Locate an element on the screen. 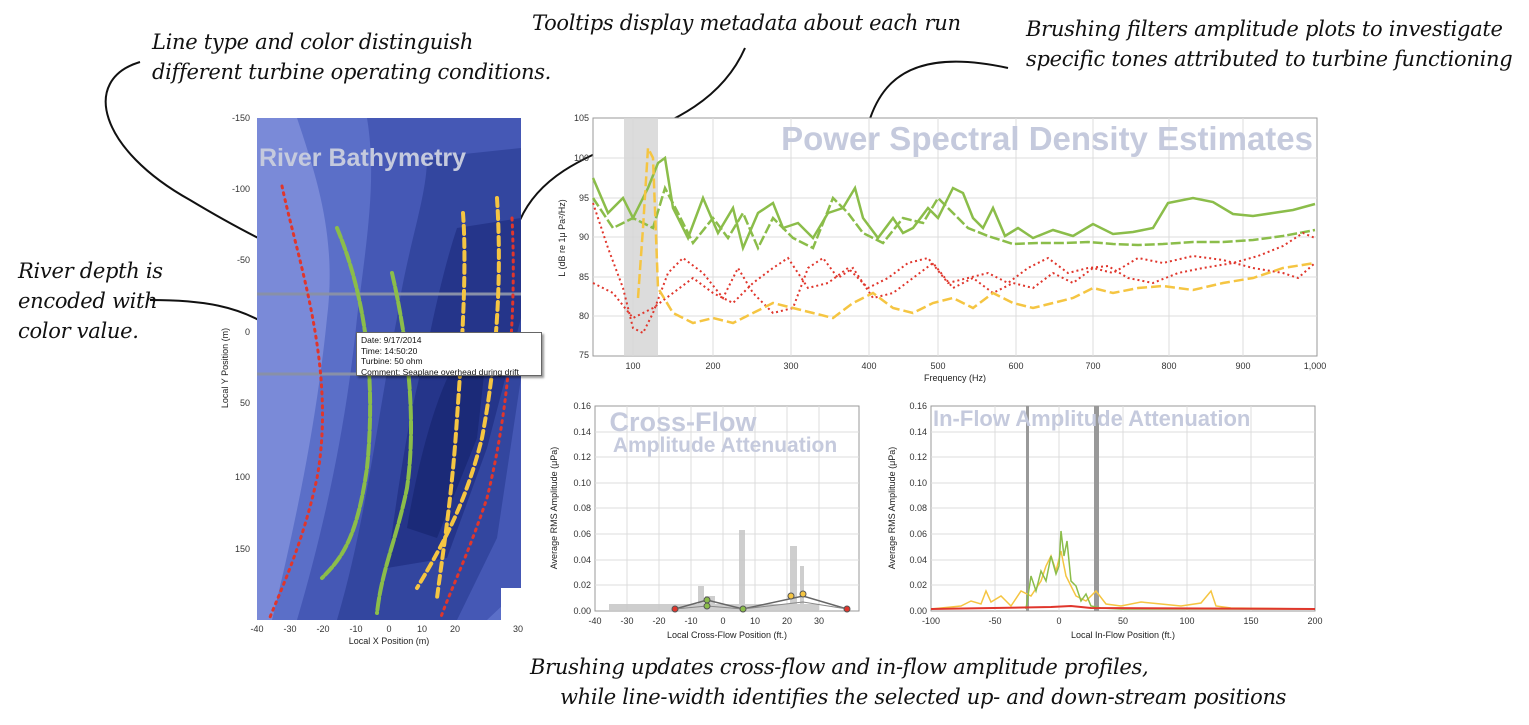  crossflow-markers is located at coordinates (761, 601).